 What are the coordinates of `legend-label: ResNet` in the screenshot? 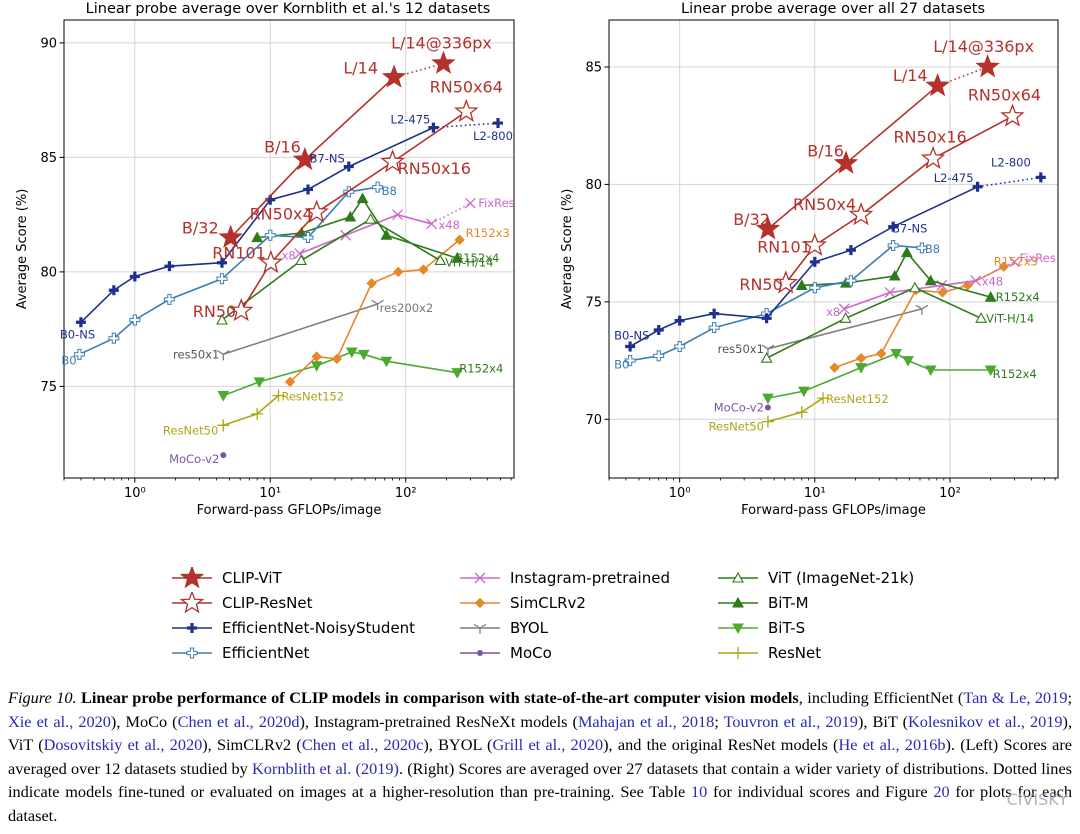 It's located at (795, 653).